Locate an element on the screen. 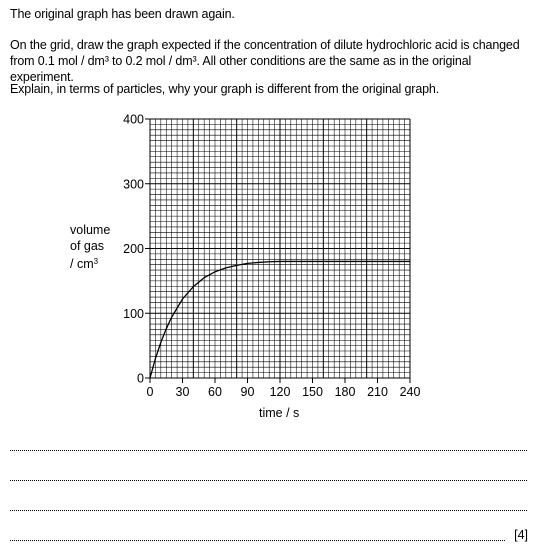  marks-label: [4] is located at coordinates (521, 535).